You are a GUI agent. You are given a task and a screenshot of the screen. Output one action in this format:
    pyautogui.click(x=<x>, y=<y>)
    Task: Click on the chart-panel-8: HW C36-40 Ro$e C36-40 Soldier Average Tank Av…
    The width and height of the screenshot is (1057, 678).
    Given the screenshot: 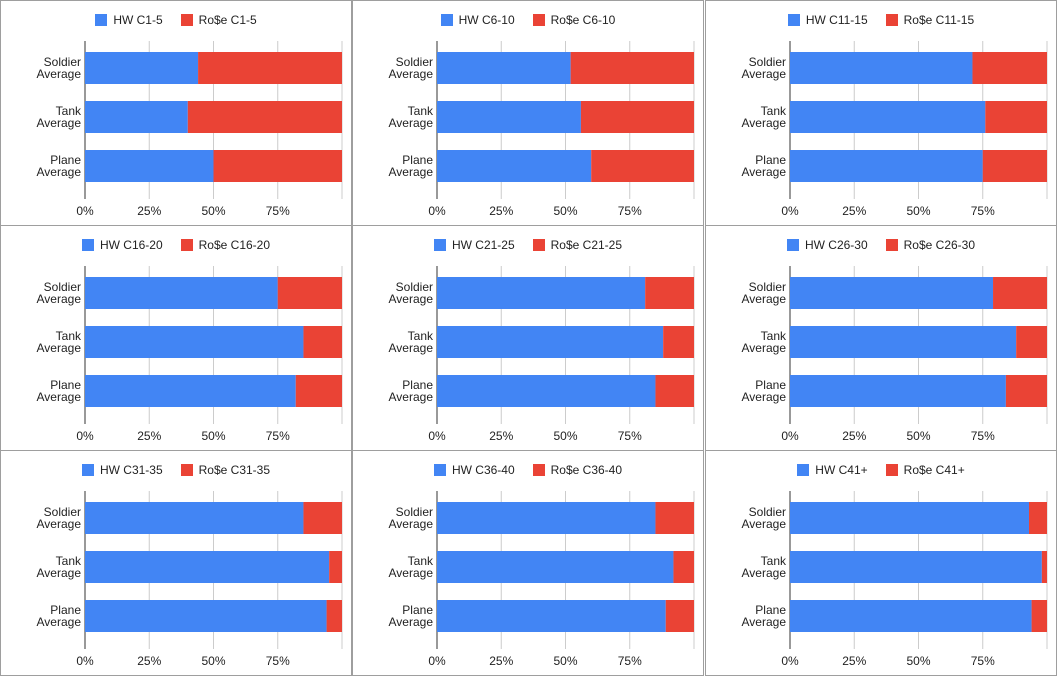 What is the action you would take?
    pyautogui.click(x=528, y=563)
    